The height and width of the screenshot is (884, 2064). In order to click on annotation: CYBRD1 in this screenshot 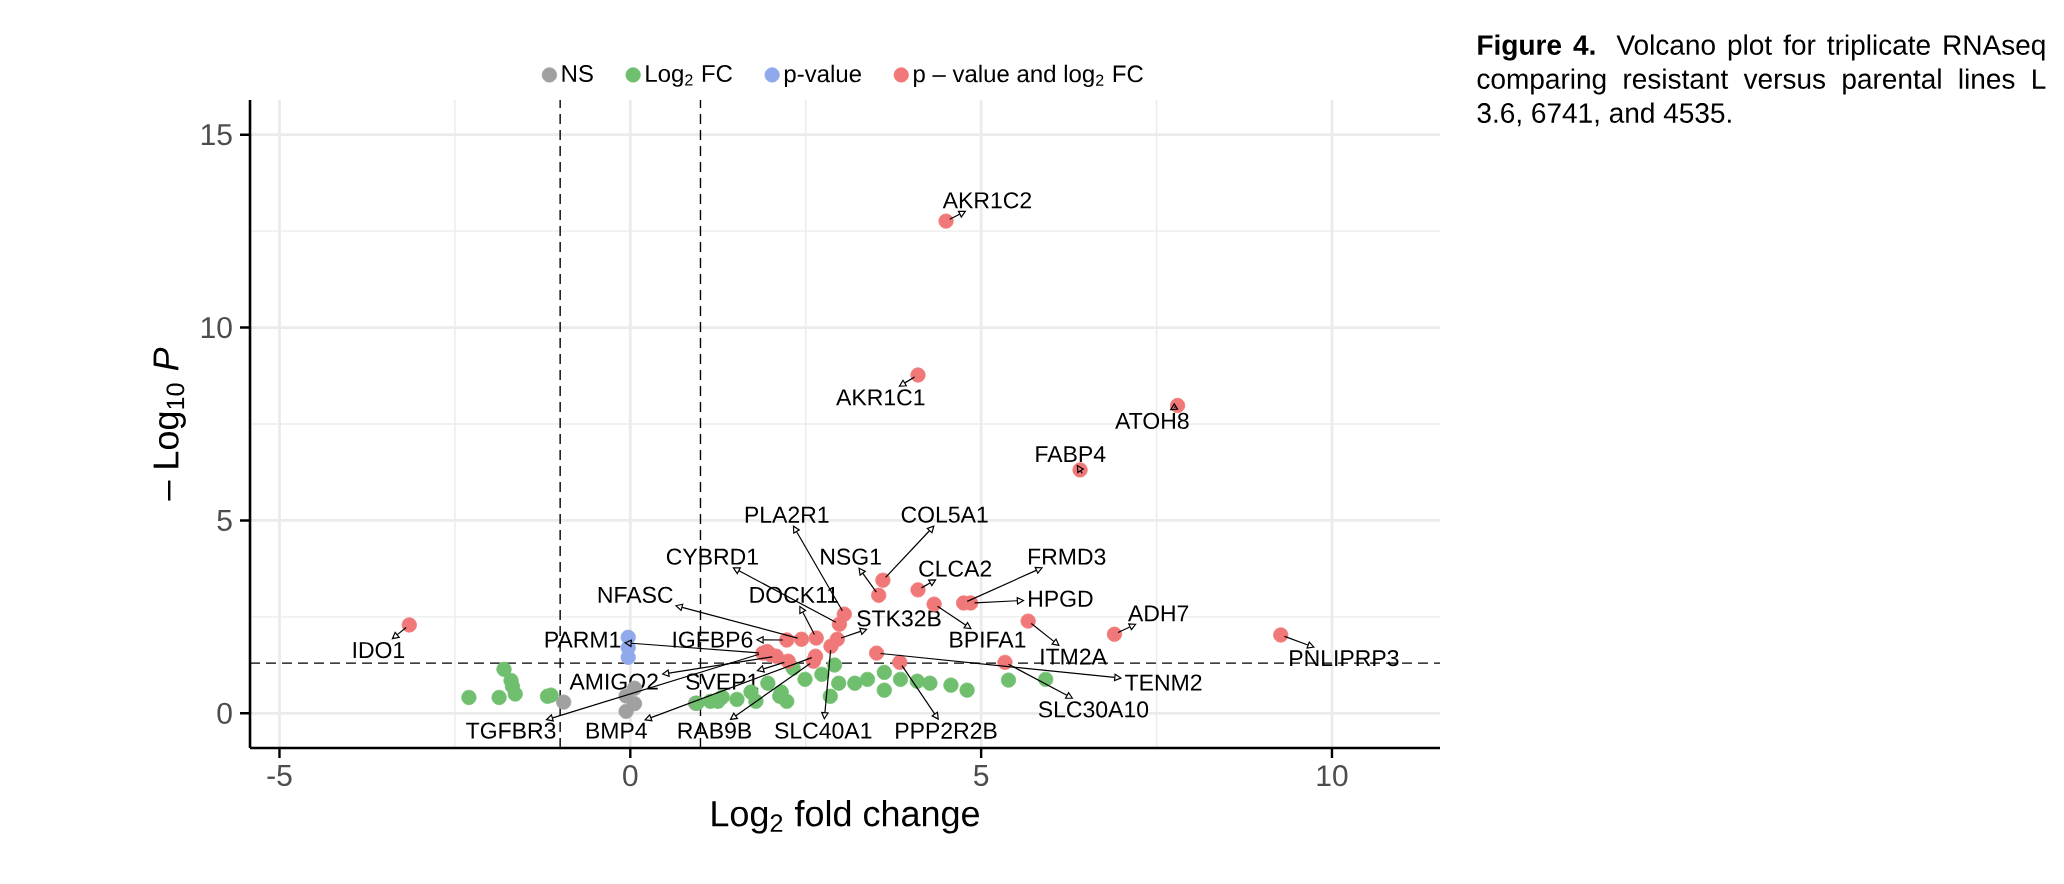, I will do `click(712, 556)`.